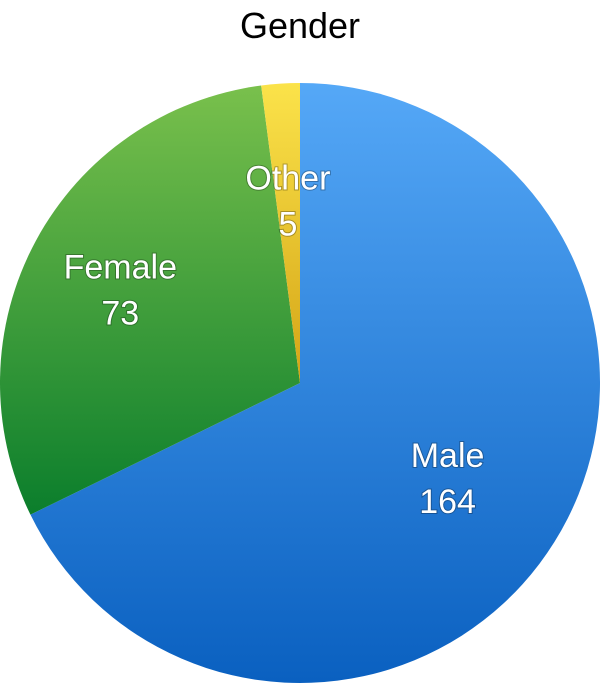 Image resolution: width=600 pixels, height=684 pixels. I want to click on slice-value-female: 73, so click(120, 313).